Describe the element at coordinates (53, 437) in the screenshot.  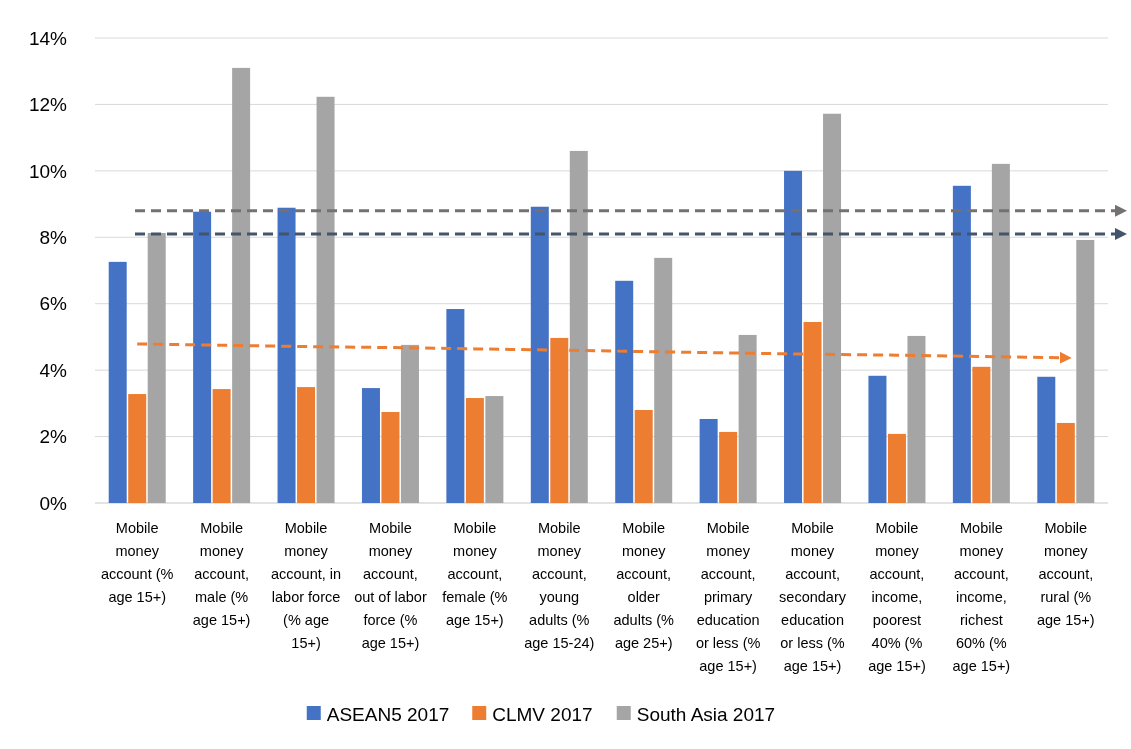
I see `y-tick-label: 2%` at that location.